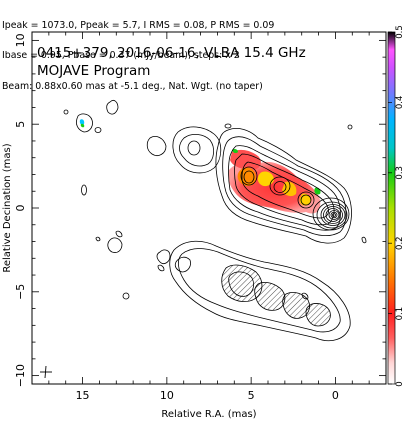  Describe the element at coordinates (20, 375) in the screenshot. I see `y-tick-label: −10` at that location.